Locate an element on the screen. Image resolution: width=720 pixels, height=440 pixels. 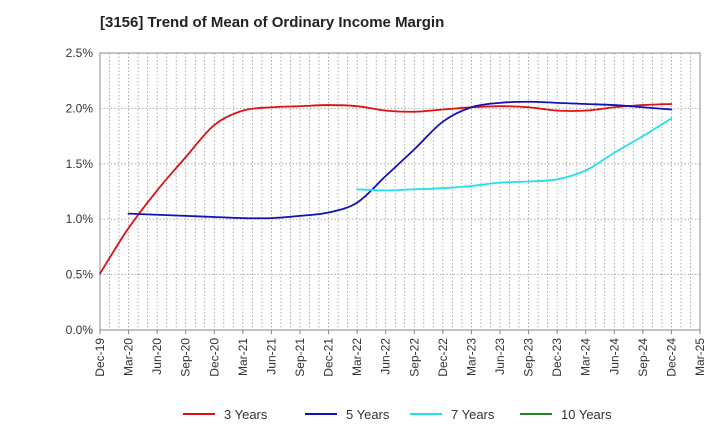
x-tick-label: Dec-23 is located at coordinates (557, 357).